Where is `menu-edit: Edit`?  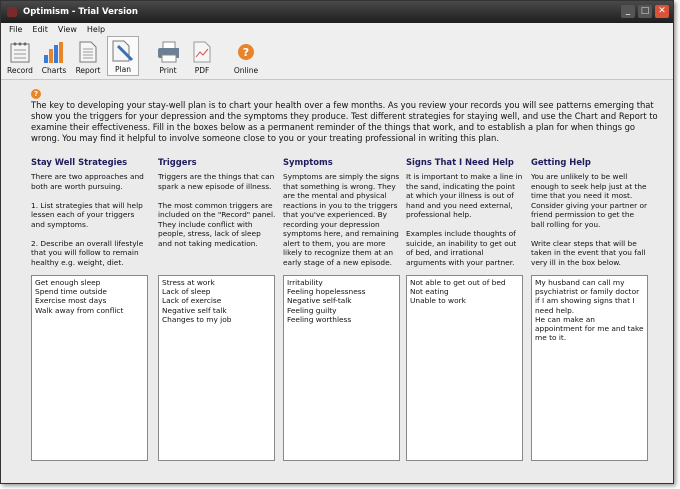
menu-edit: Edit is located at coordinates (40, 29).